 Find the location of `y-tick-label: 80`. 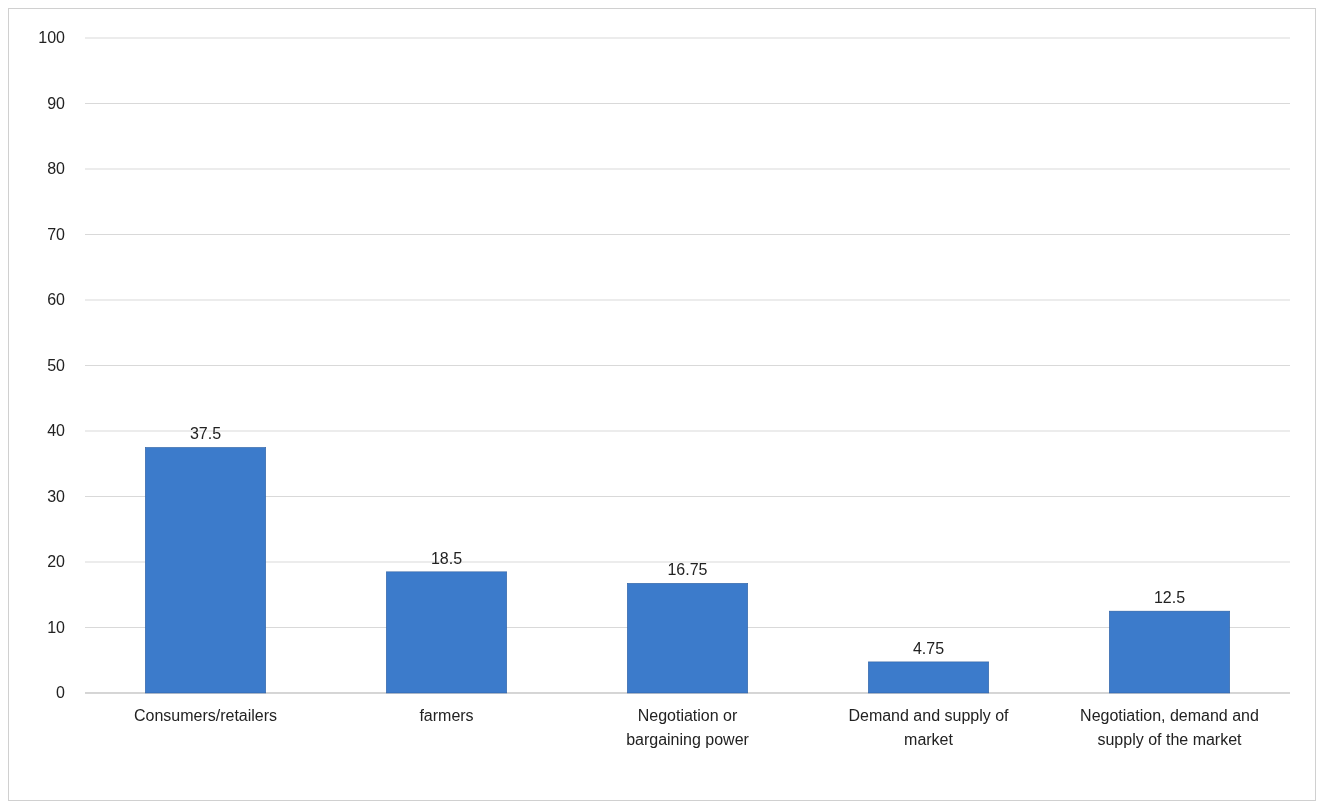

y-tick-label: 80 is located at coordinates (56, 168).